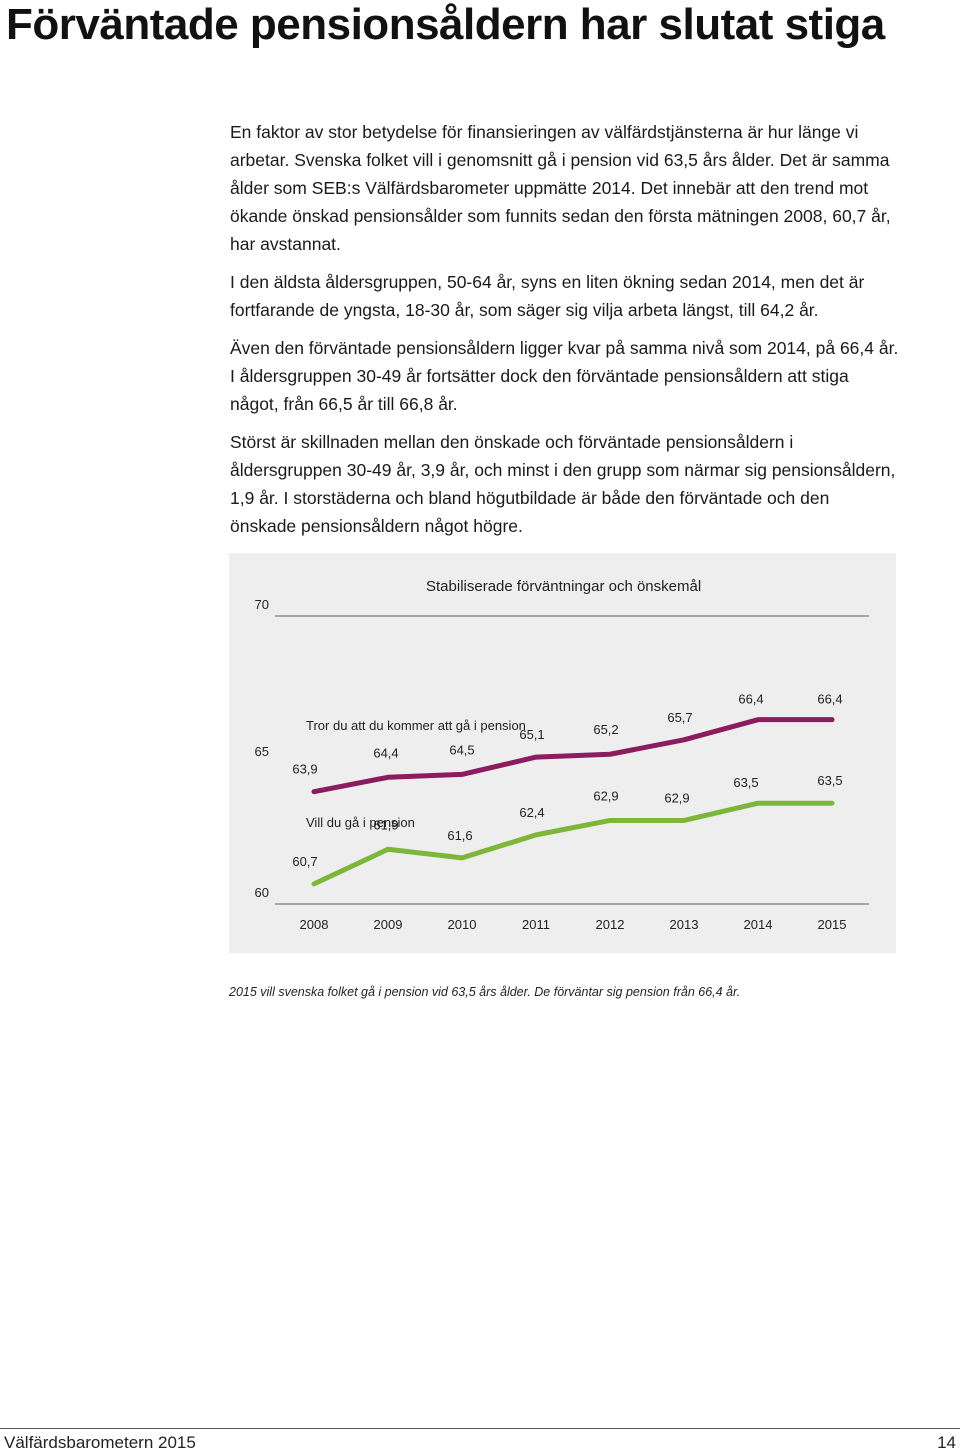 This screenshot has width=960, height=1455. What do you see at coordinates (462, 924) in the screenshot?
I see `x-tick-label-2010: 2010` at bounding box center [462, 924].